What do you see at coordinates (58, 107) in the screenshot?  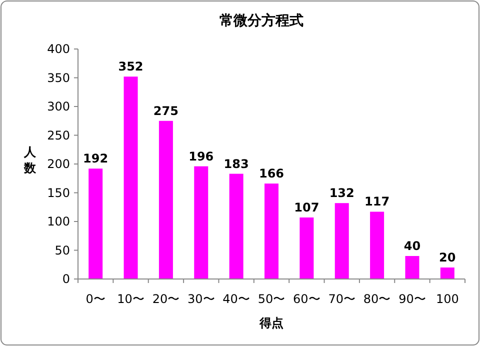 I see `y-tick-label: 300` at bounding box center [58, 107].